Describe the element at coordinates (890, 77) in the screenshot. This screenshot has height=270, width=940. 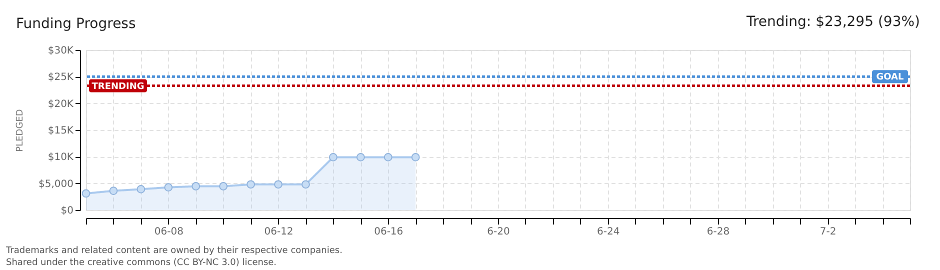
I see `ref-line-label: GOAL` at that location.